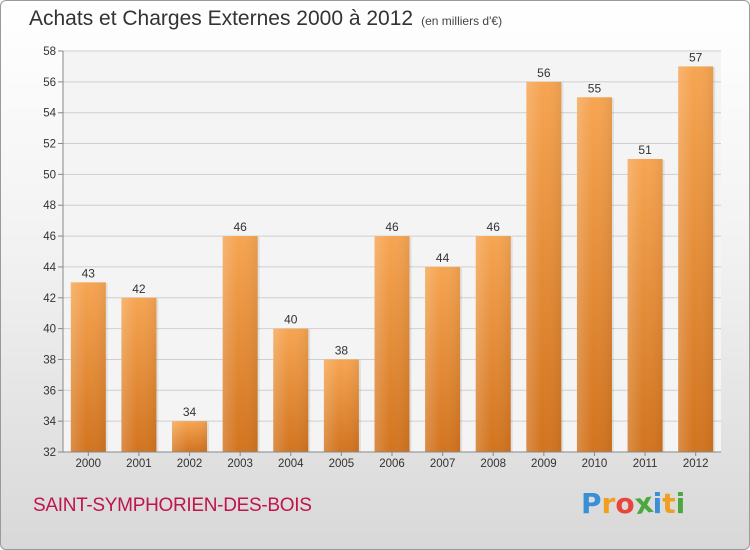 The height and width of the screenshot is (550, 750). What do you see at coordinates (443, 464) in the screenshot?
I see `x-tick-label: 2007` at bounding box center [443, 464].